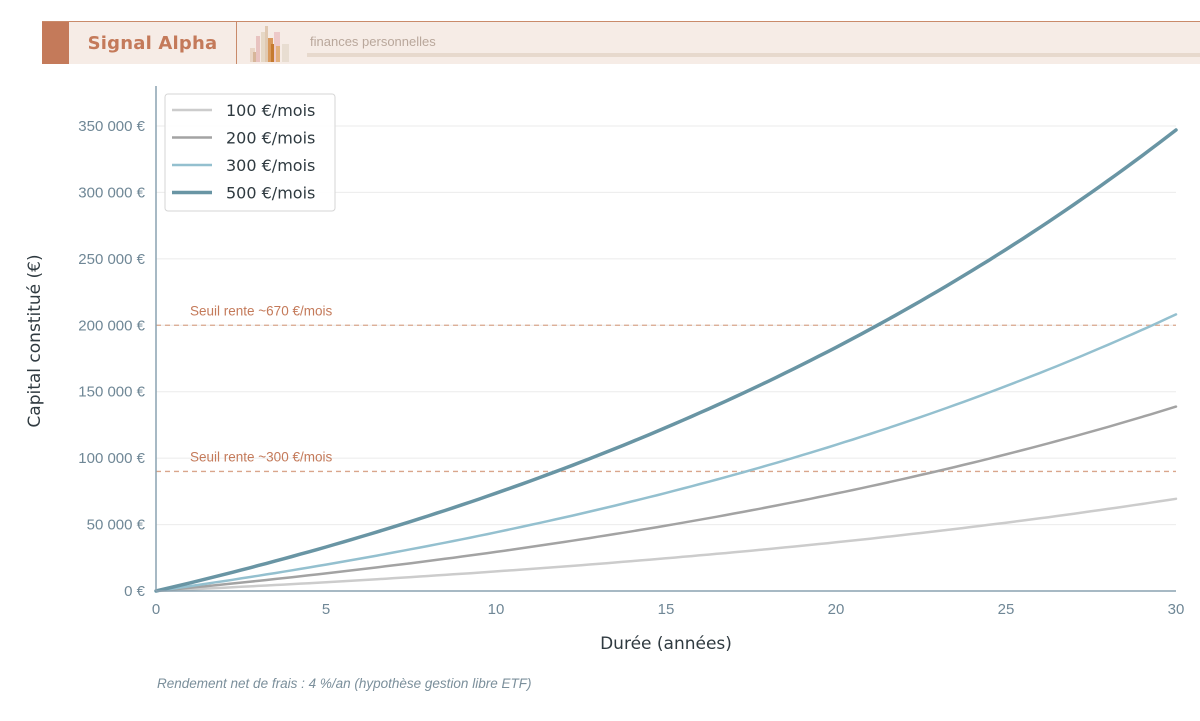  I want to click on x-tick-label: 20, so click(836, 609).